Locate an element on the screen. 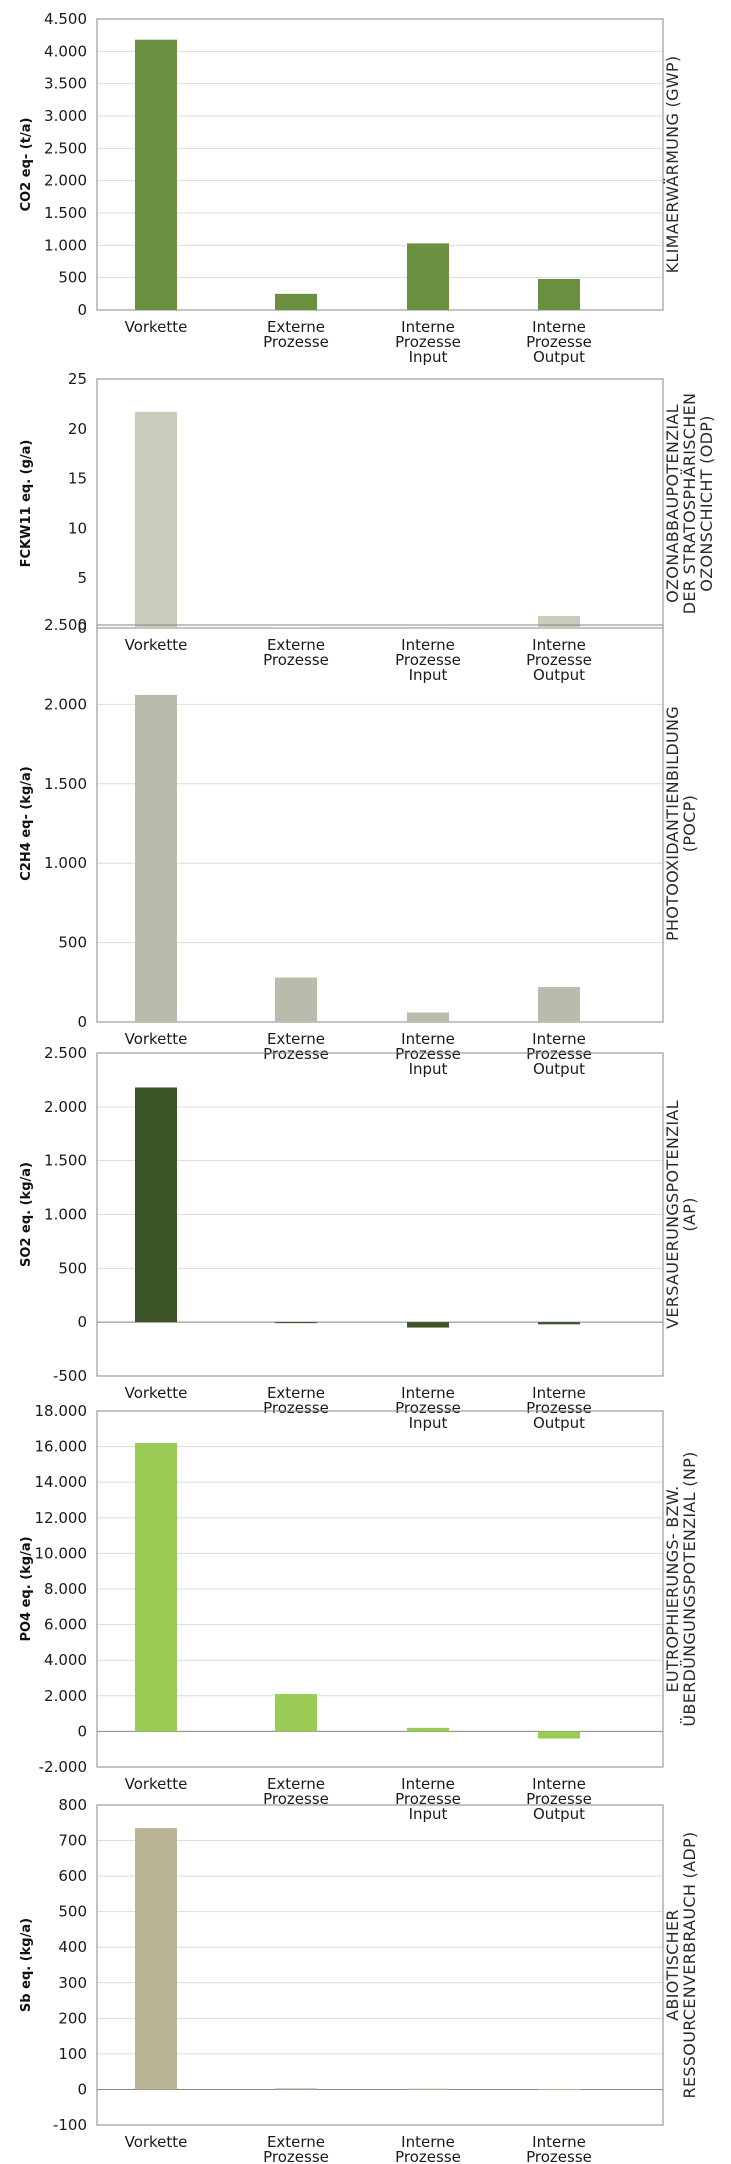 This screenshot has width=731, height=2164. impact-category-label: ABIOTISCHERRESSOURCENVERBRAUCH (ADP) is located at coordinates (681, 1965).